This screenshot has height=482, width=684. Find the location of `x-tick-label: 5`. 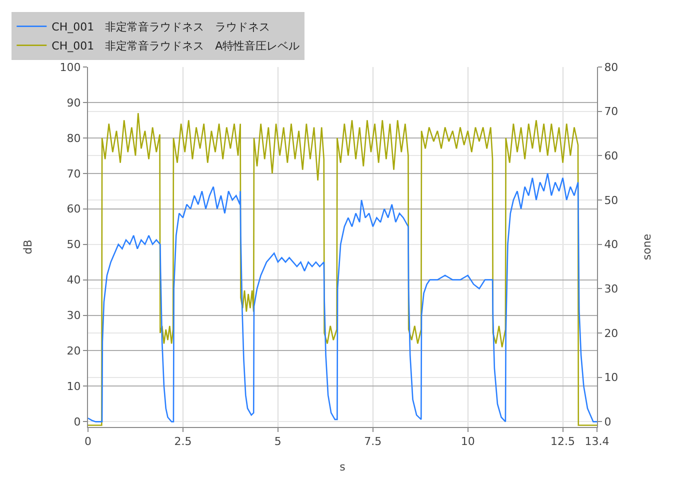

x-tick-label: 5 is located at coordinates (278, 441).